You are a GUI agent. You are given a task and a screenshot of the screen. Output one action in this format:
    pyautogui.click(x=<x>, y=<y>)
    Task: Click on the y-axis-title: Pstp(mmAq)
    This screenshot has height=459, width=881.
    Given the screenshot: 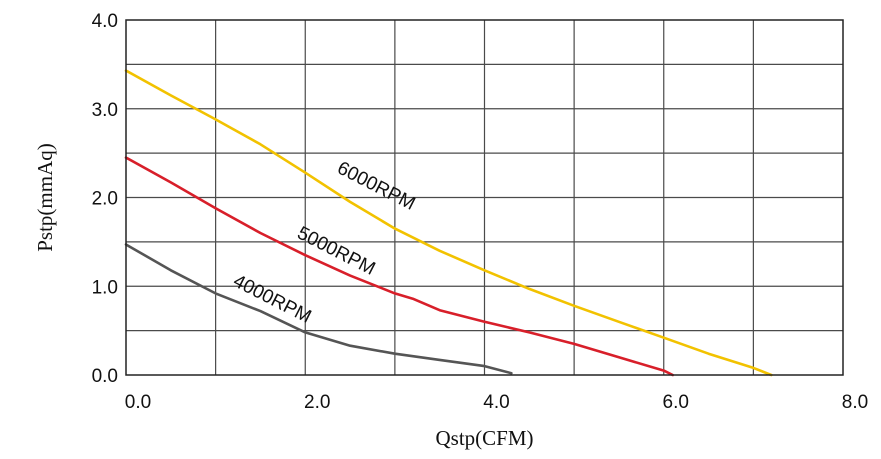 What is the action you would take?
    pyautogui.click(x=45, y=197)
    